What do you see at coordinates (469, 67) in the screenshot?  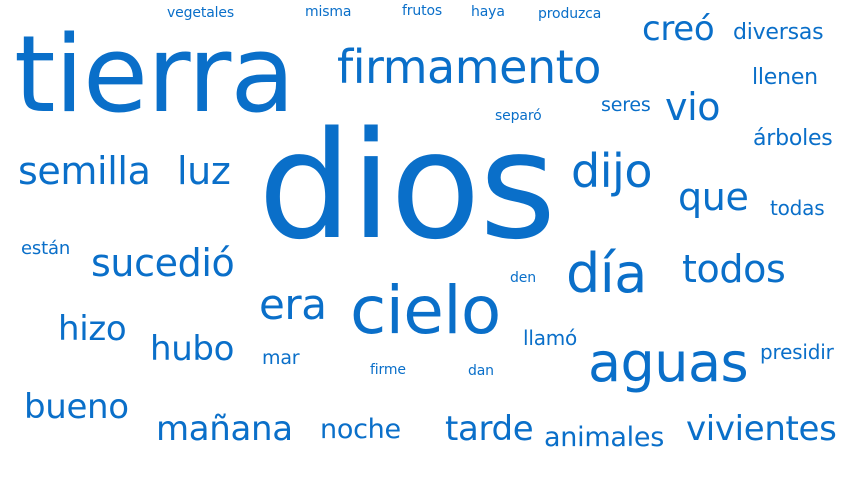 I see `word-cloud-word: firmamento` at bounding box center [469, 67].